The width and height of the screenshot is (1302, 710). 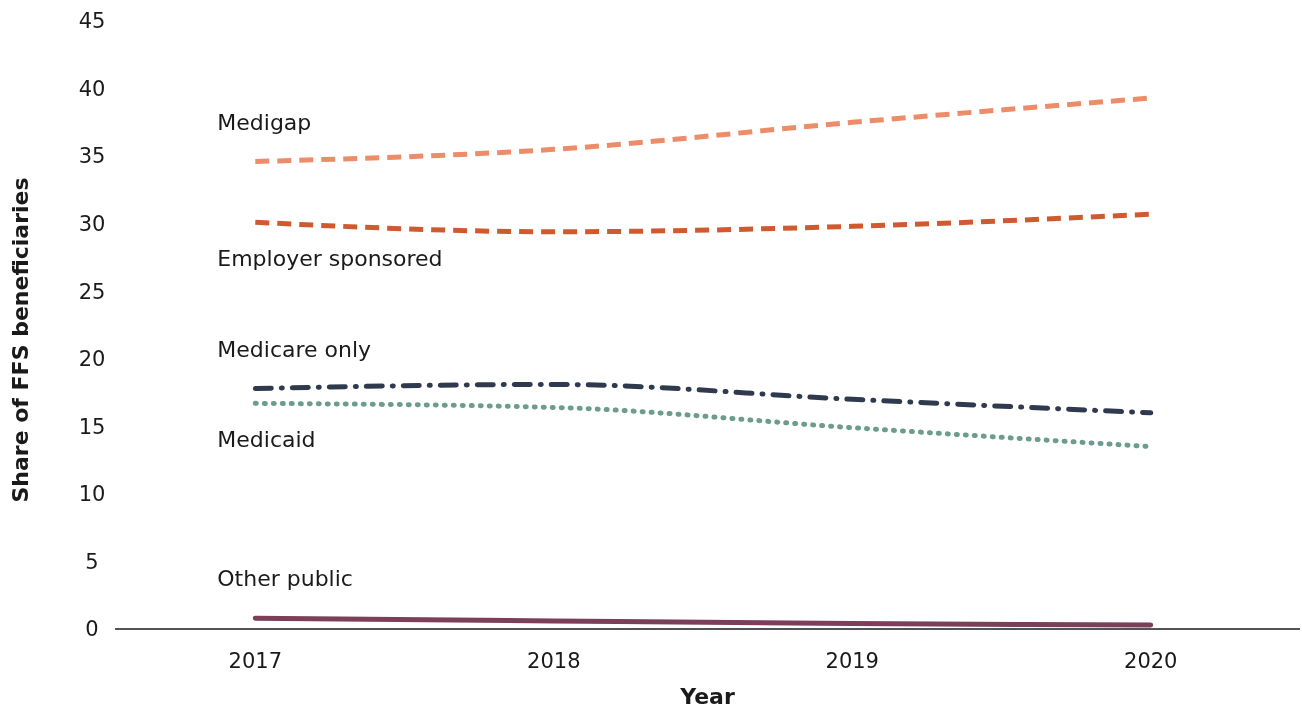 What do you see at coordinates (707, 696) in the screenshot?
I see `x-axis-title: Year` at bounding box center [707, 696].